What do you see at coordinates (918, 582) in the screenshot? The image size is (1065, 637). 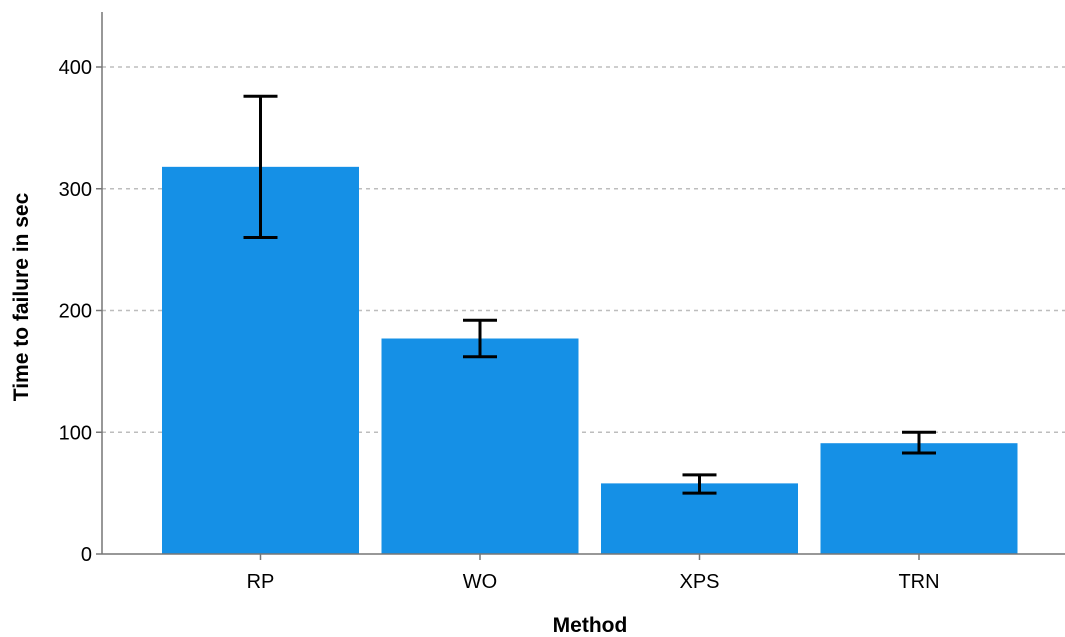 I see `x-tick-label: TRN` at bounding box center [918, 582].